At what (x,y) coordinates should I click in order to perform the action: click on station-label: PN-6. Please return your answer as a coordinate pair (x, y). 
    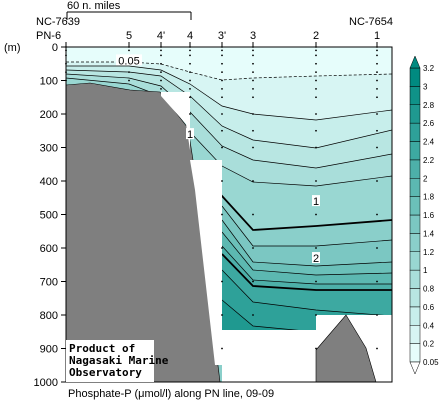
    Looking at the image, I should click on (48, 36).